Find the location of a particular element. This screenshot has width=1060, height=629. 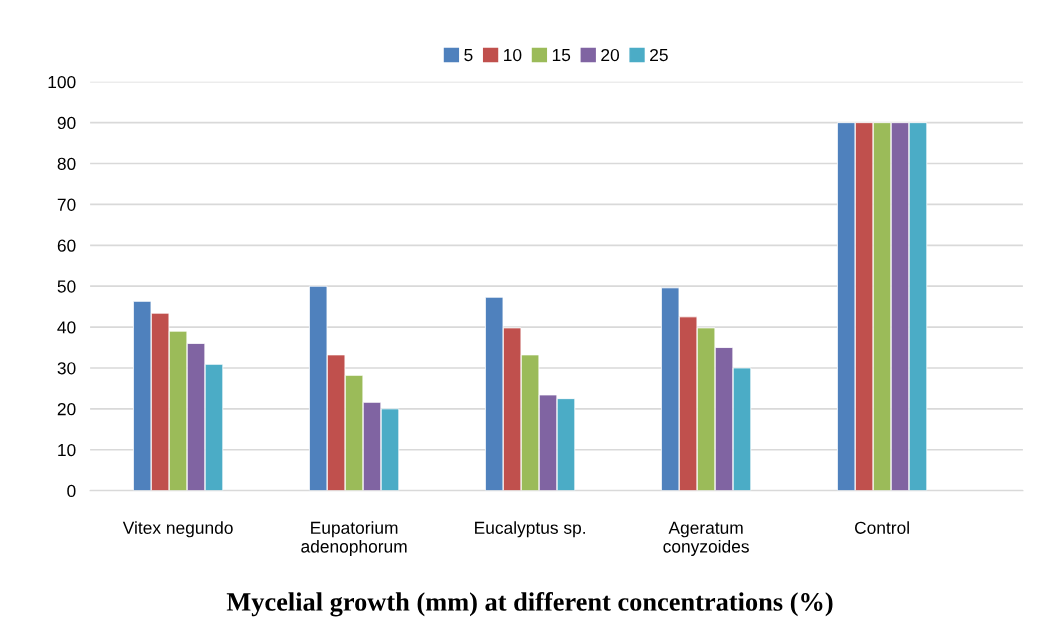

x-tick-label: Ageratum conyzoides is located at coordinates (706, 539).